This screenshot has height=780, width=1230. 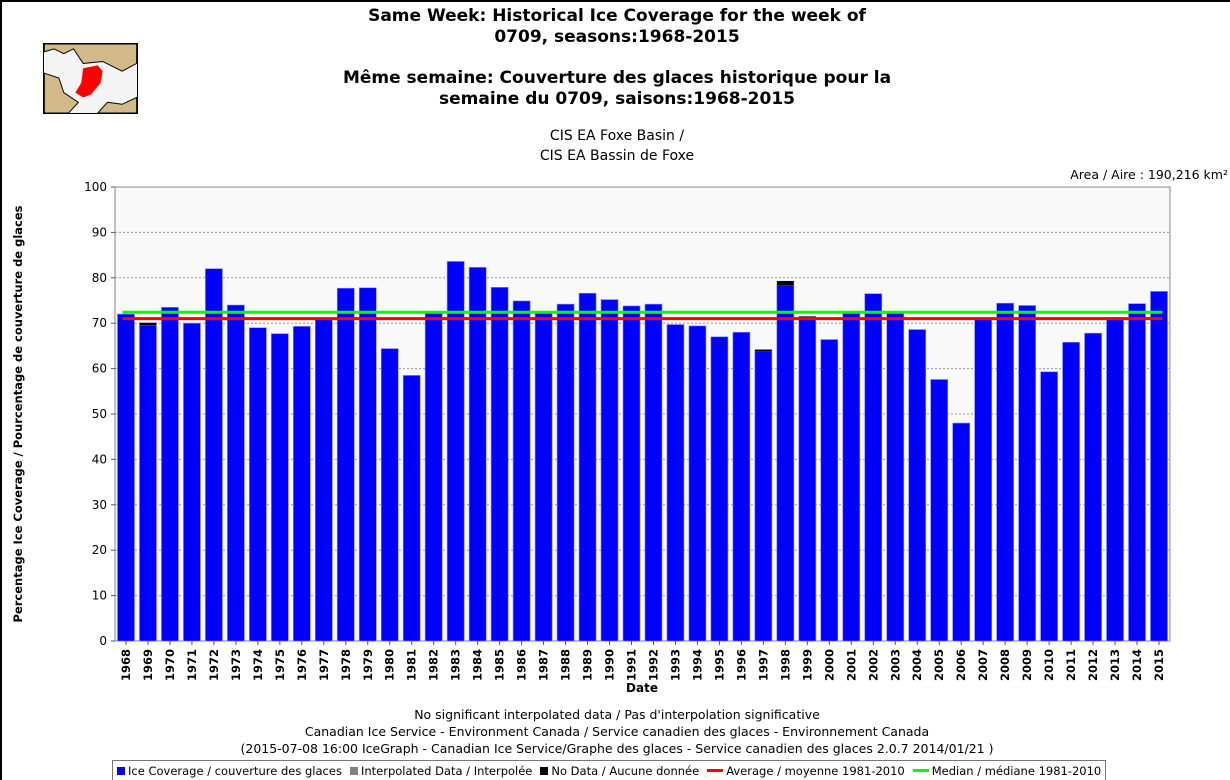 I want to click on x-tick-label: 1975, so click(x=280, y=665).